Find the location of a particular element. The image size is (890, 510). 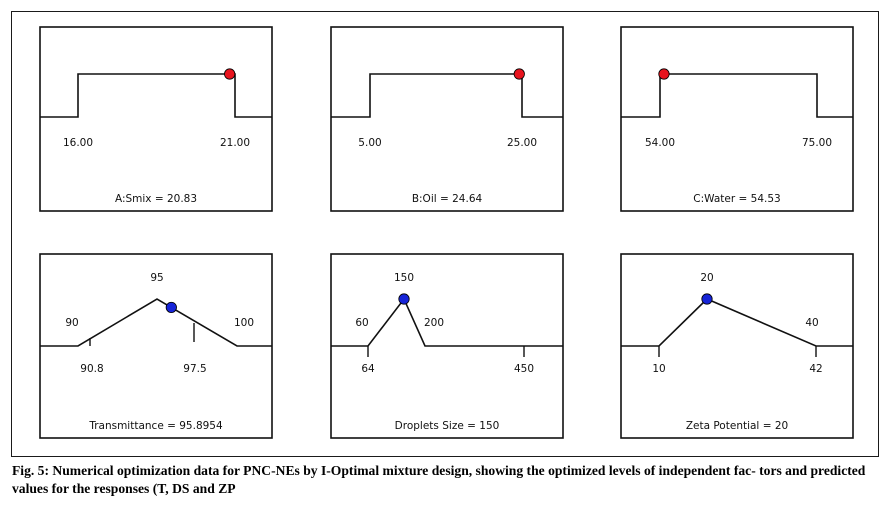

tick-label-high: 25.00 is located at coordinates (522, 143).